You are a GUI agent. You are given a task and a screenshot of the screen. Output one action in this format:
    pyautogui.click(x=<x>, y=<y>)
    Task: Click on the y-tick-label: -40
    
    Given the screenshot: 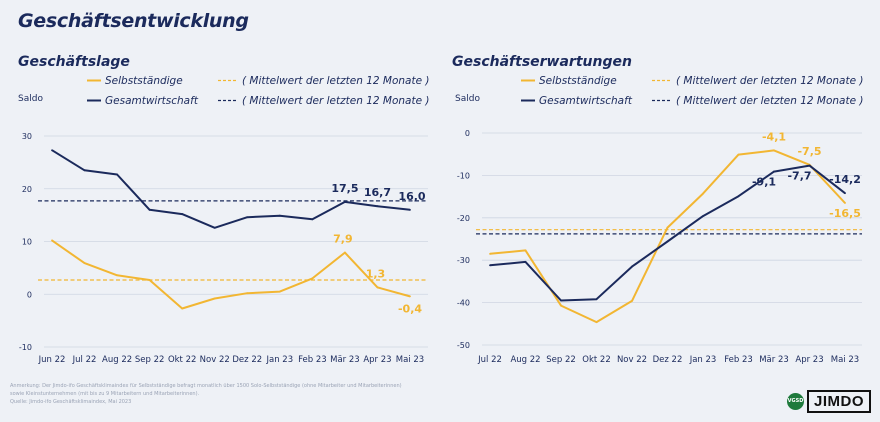 What is the action you would take?
    pyautogui.click(x=463, y=303)
    